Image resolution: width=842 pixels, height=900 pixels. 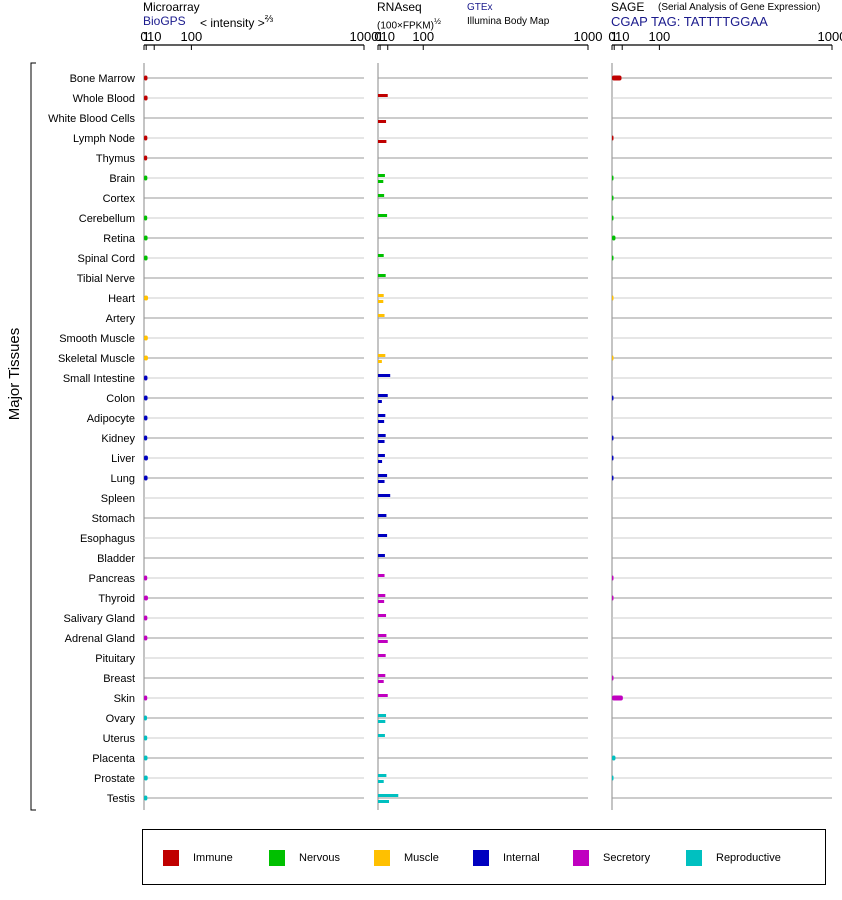 What do you see at coordinates (104, 99) in the screenshot?
I see `category-label: Whole Blood` at bounding box center [104, 99].